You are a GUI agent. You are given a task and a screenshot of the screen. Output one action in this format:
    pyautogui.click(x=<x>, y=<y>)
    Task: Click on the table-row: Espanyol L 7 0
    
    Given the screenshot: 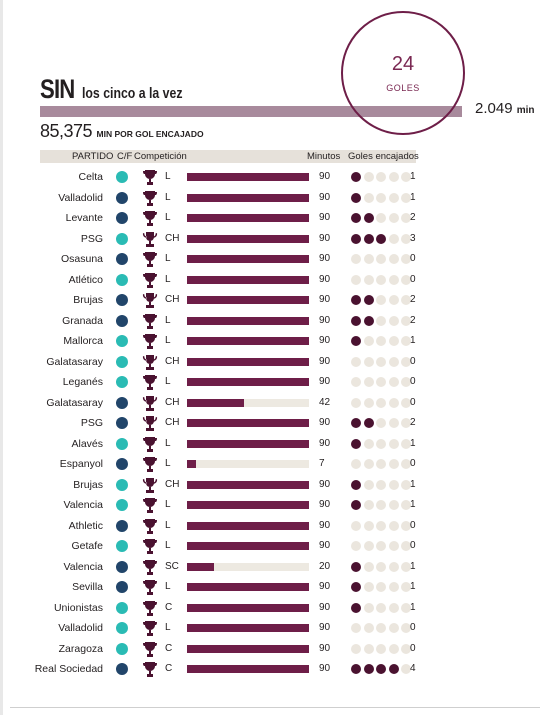 What is the action you would take?
    pyautogui.click(x=275, y=465)
    